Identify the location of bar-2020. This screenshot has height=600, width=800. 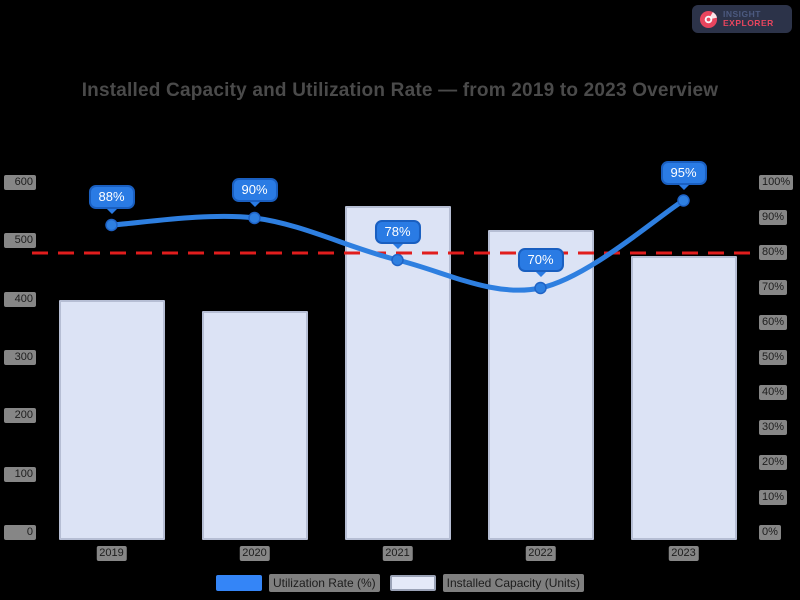
(254, 425).